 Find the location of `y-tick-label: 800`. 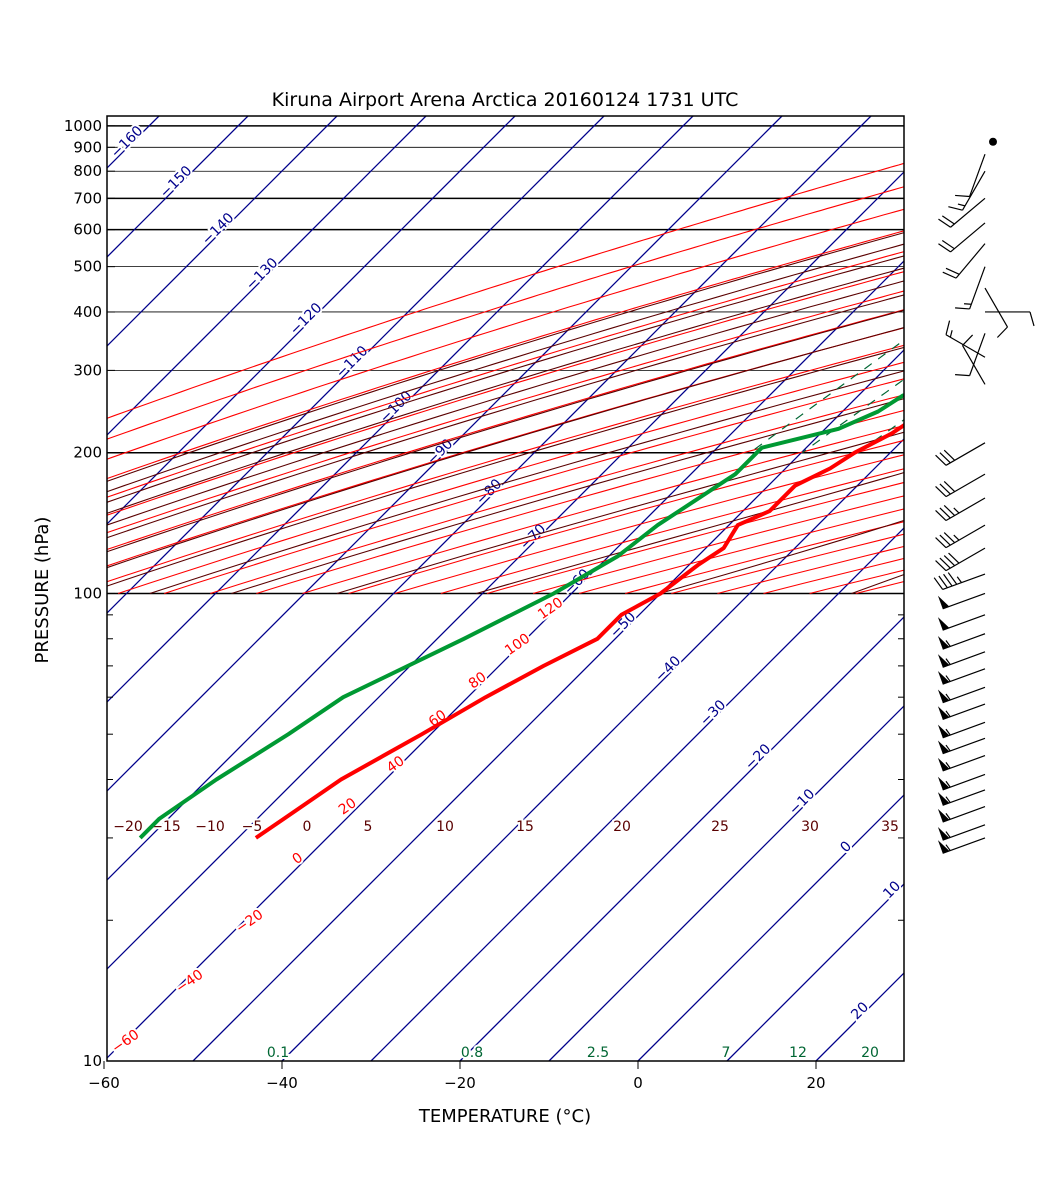

y-tick-label: 800 is located at coordinates (87, 171).